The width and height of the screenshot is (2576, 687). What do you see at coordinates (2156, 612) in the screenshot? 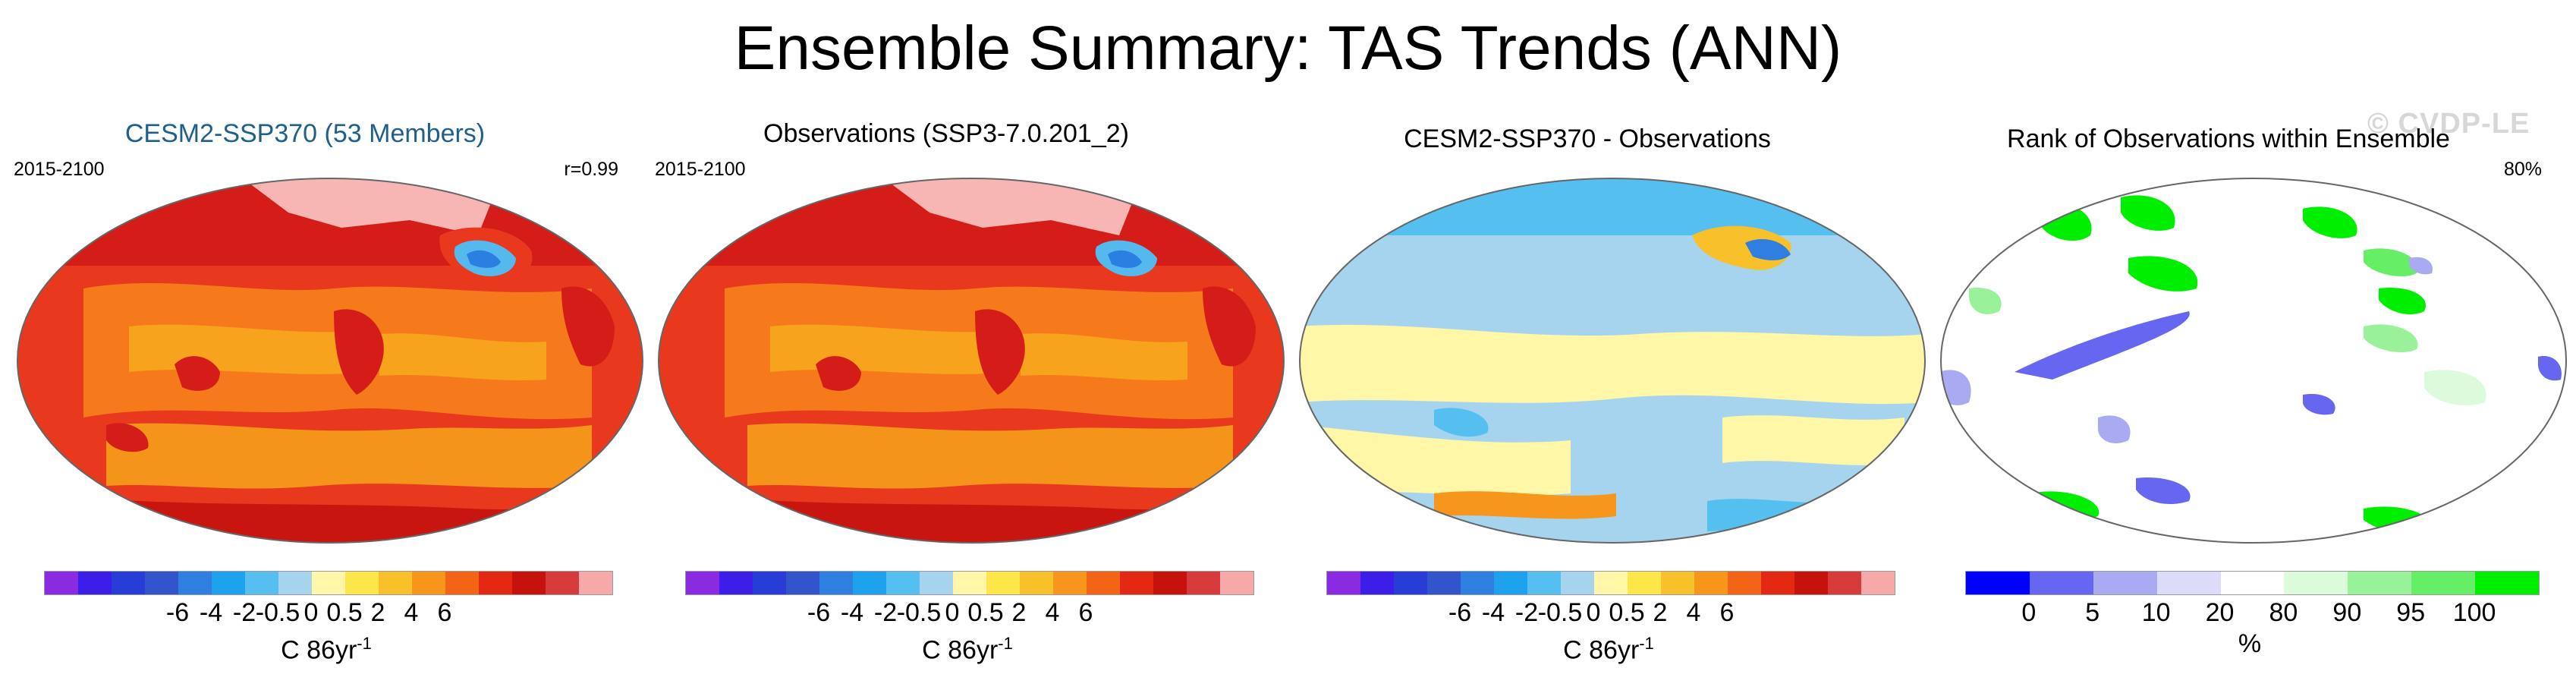
I see `colorbar-tick-label: 10` at bounding box center [2156, 612].